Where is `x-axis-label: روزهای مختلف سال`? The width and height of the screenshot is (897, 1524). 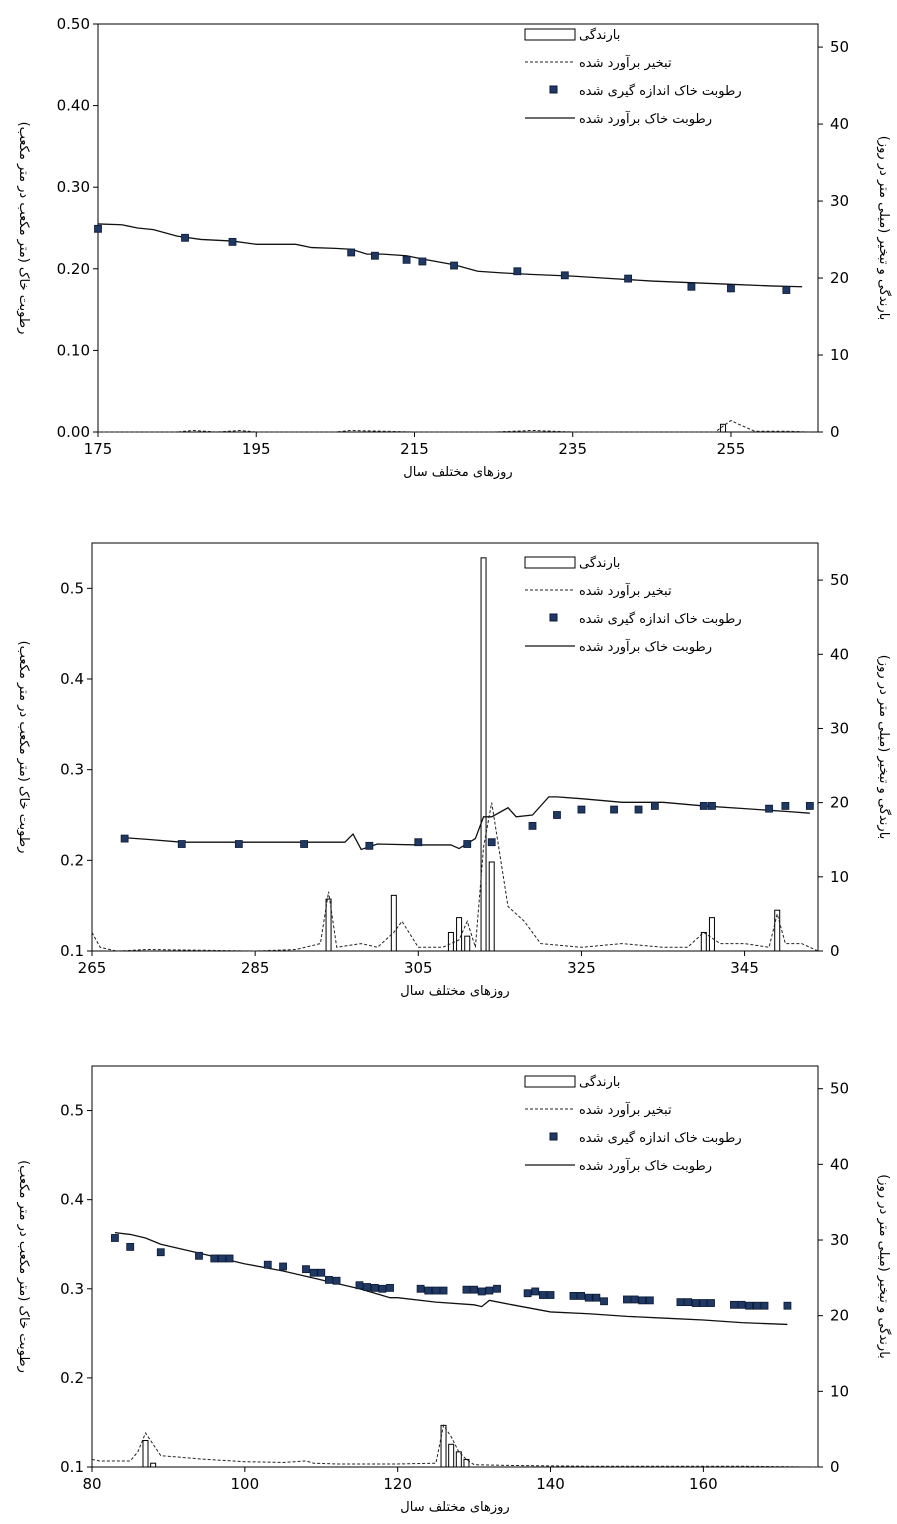
x-axis-label: روزهای مختلف سال is located at coordinates (454, 991).